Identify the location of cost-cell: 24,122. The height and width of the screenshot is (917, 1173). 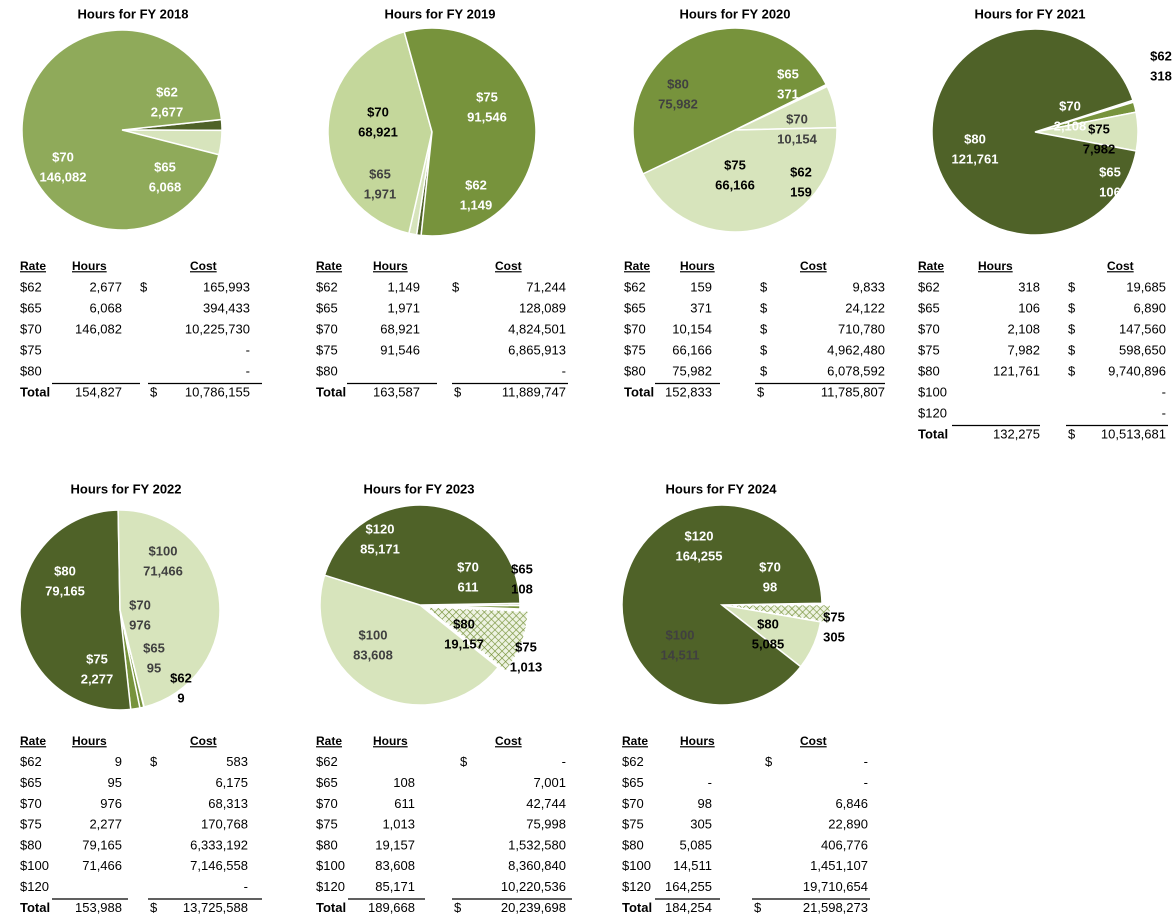
(865, 307).